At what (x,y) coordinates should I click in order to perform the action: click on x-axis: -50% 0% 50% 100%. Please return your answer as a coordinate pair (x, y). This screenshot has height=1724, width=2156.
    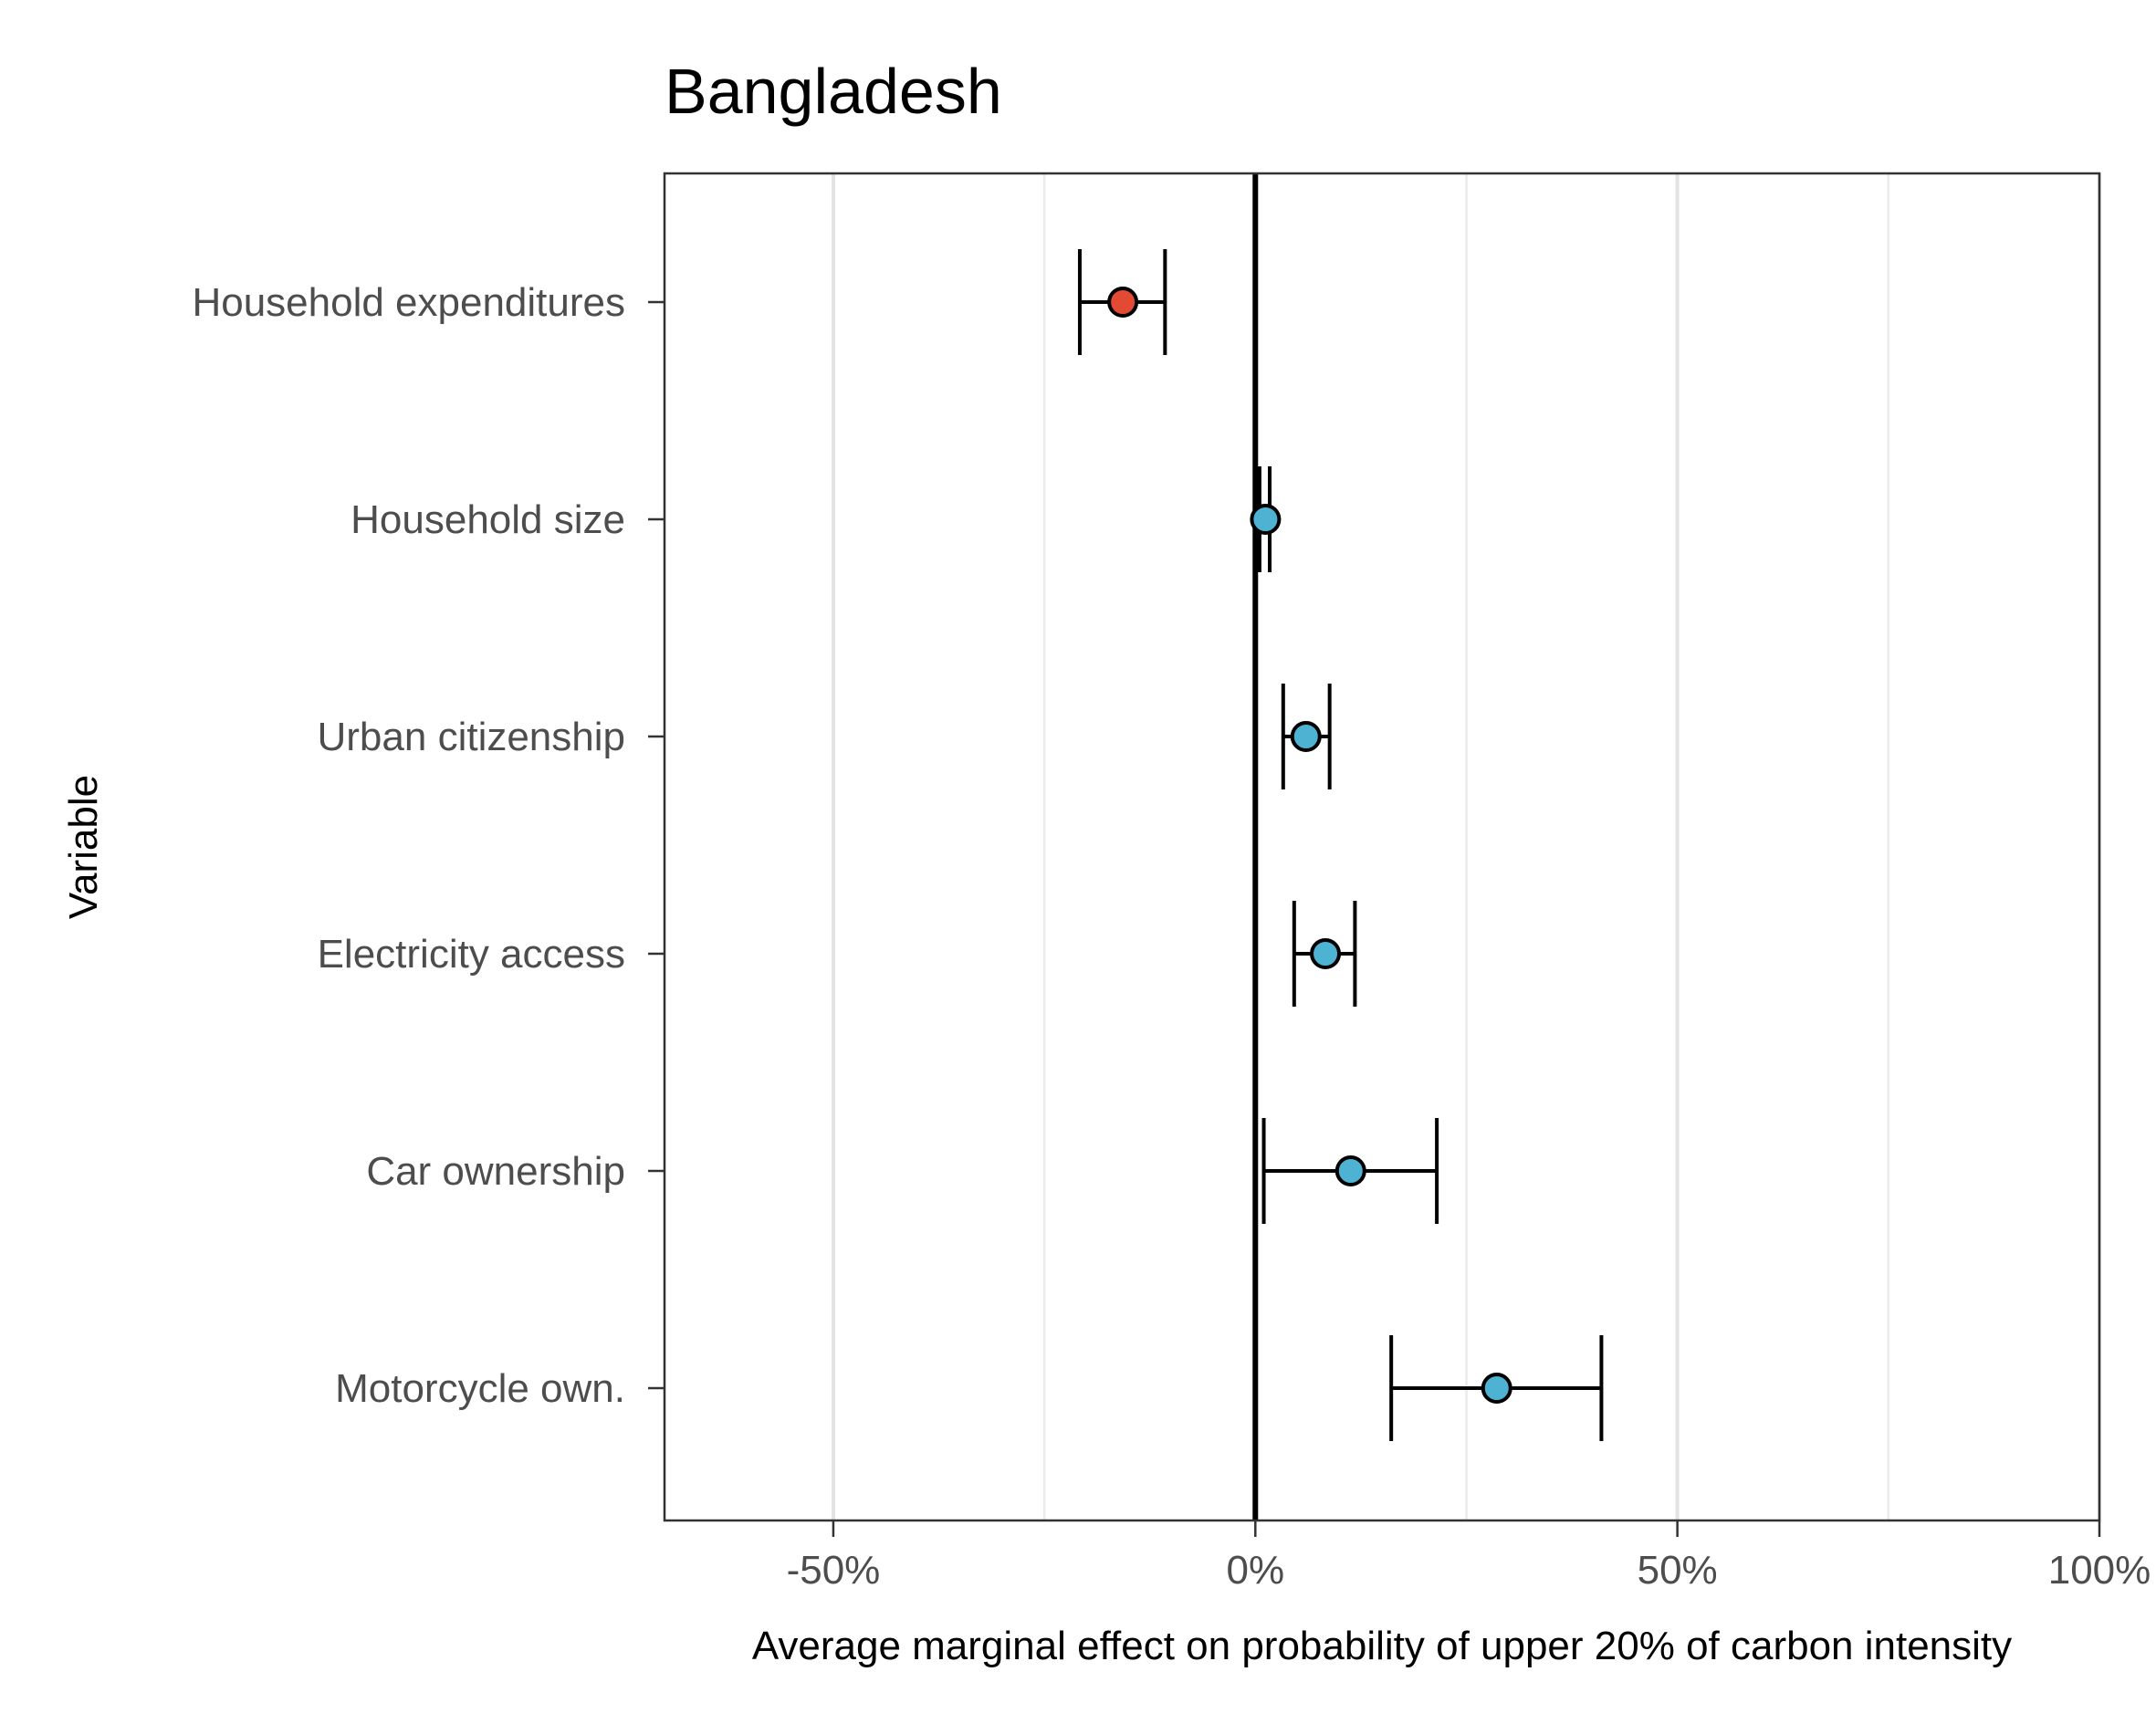
    Looking at the image, I should click on (1469, 1556).